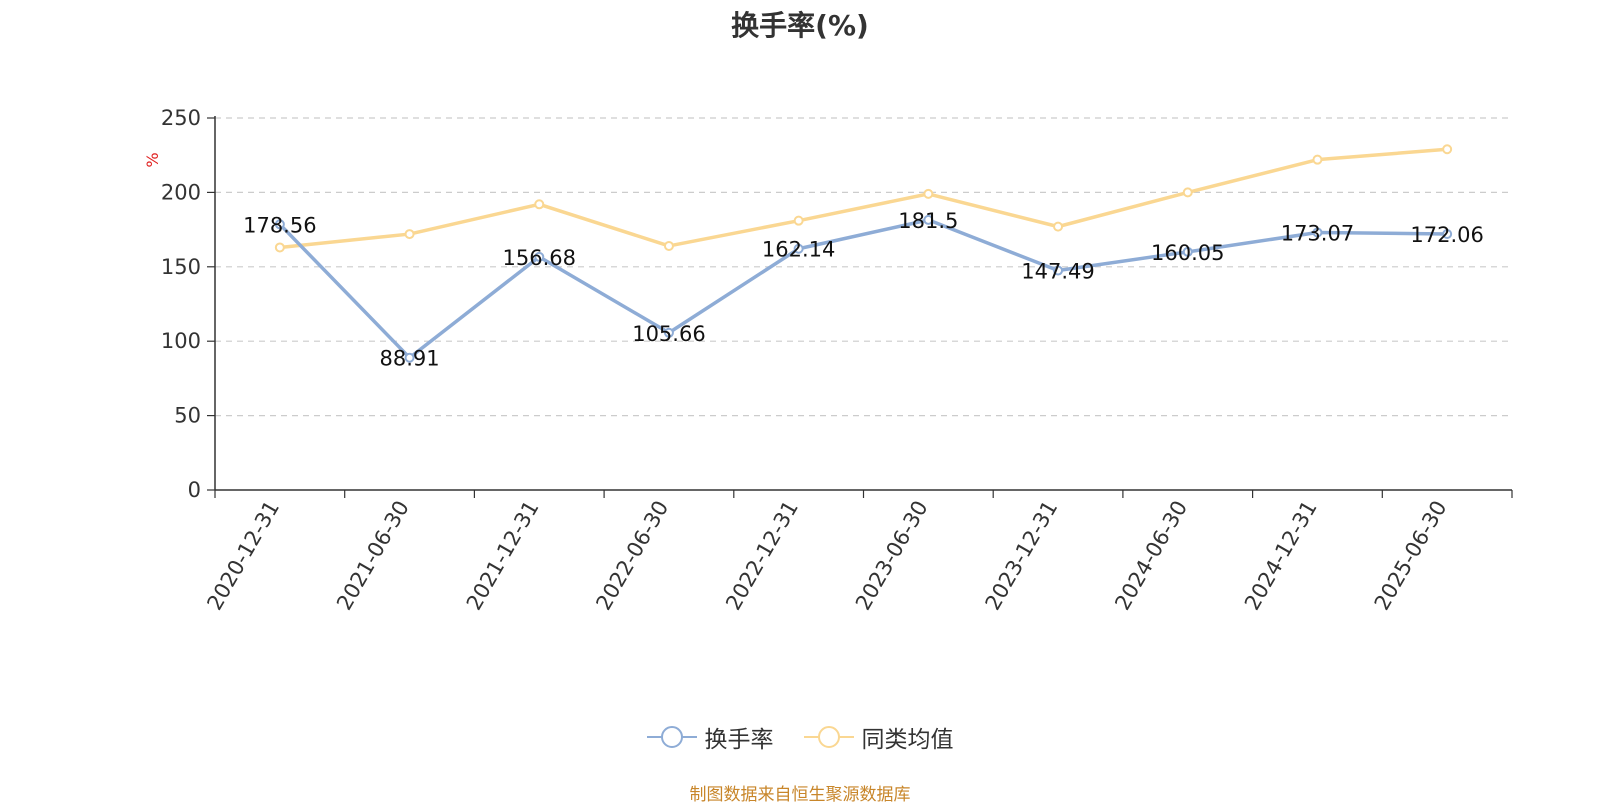 The image size is (1600, 805). I want to click on data-label: 162.14, so click(798, 250).